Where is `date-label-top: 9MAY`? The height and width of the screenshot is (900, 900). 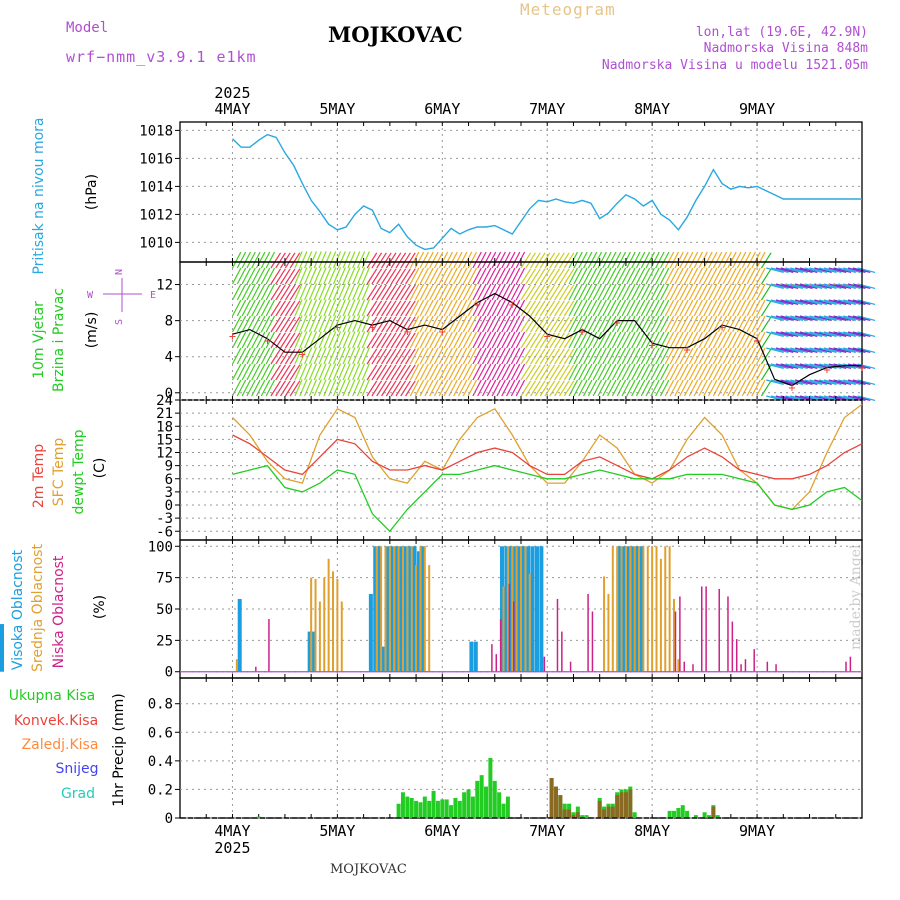
date-label-top: 9MAY is located at coordinates (757, 109).